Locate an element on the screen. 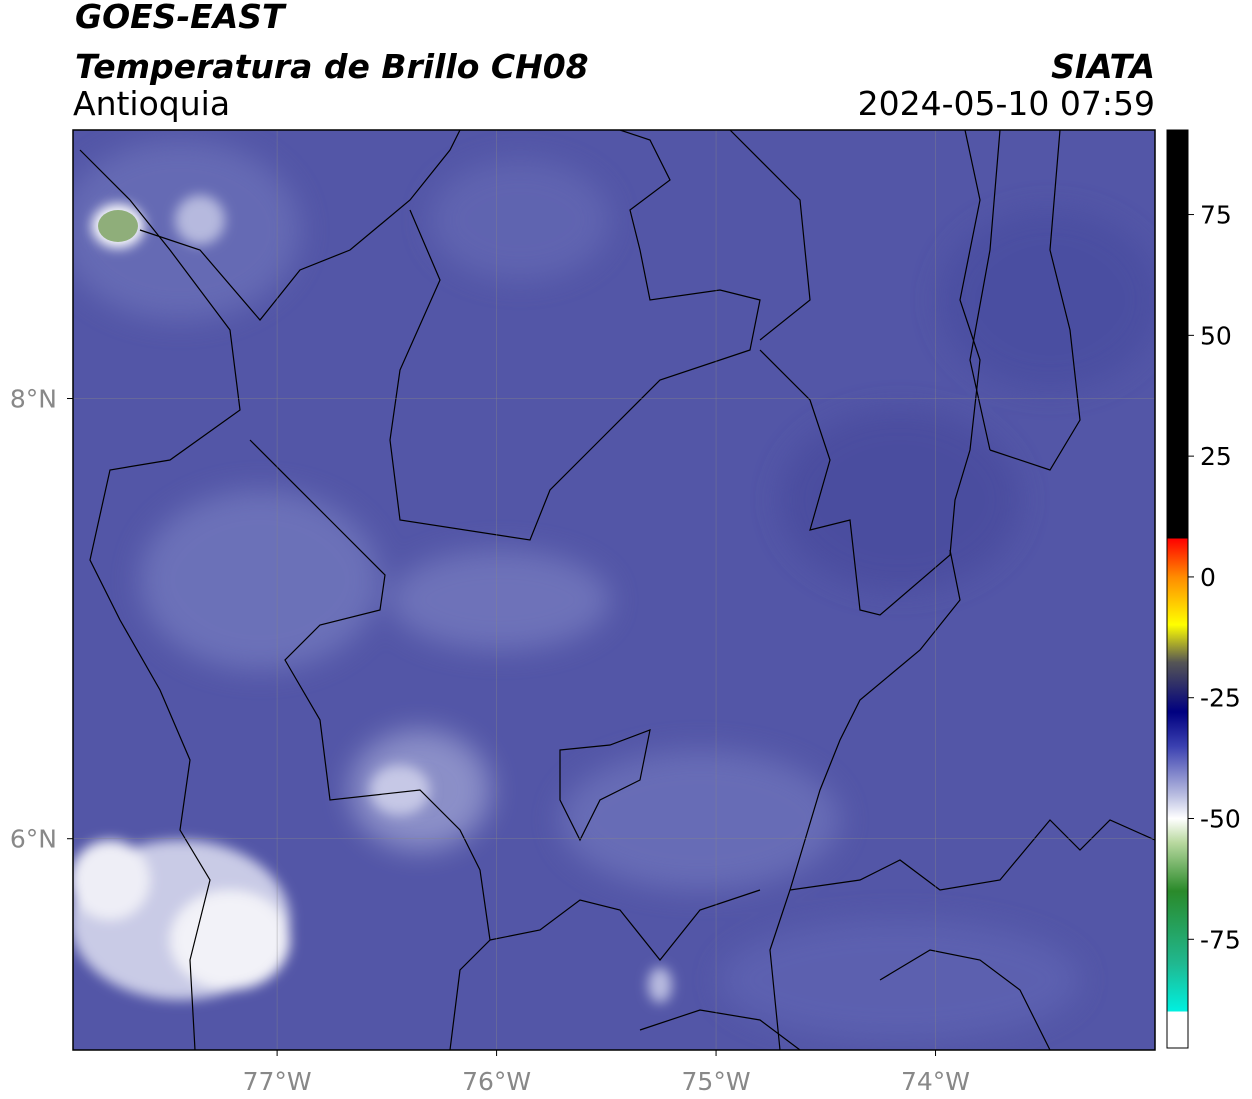 This screenshot has width=1252, height=1099. colorbar-tick-label: 25 is located at coordinates (1216, 456).